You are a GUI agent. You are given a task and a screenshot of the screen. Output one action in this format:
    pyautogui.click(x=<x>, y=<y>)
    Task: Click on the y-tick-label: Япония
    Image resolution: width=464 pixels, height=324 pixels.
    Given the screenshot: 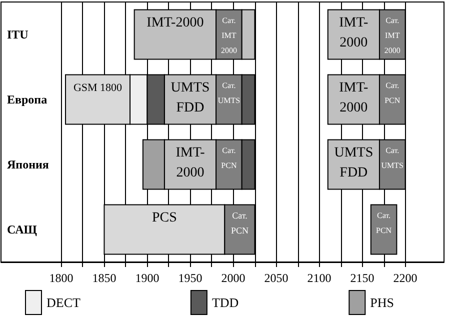 What is the action you would take?
    pyautogui.click(x=28, y=165)
    